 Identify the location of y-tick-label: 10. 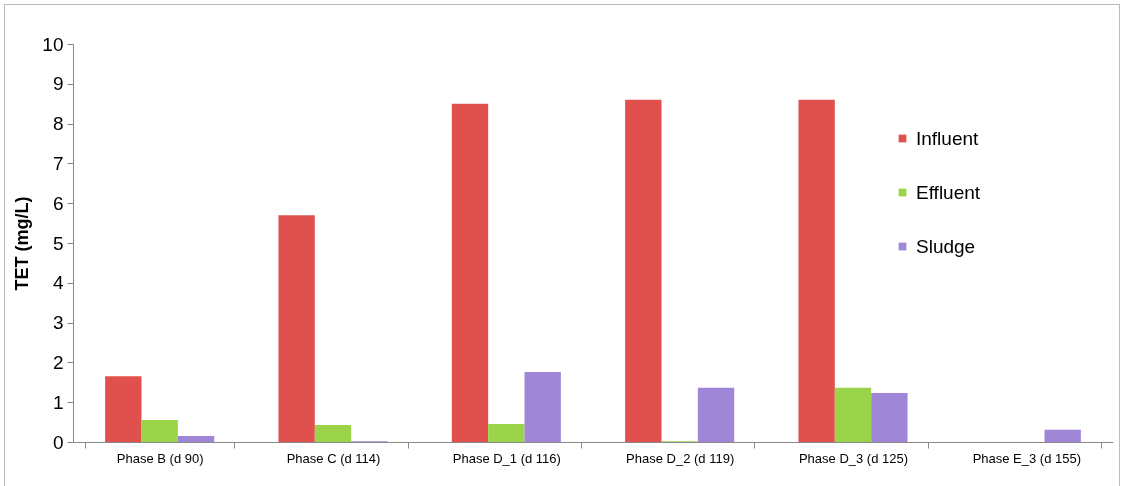
(53, 44).